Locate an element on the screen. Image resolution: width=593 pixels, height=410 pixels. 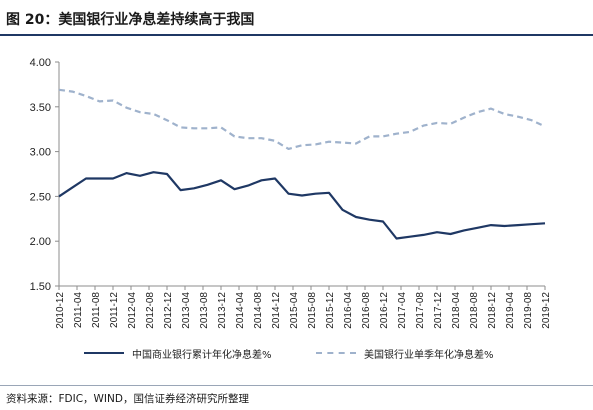
x-tick-label: 2012-12 is located at coordinates (168, 310).